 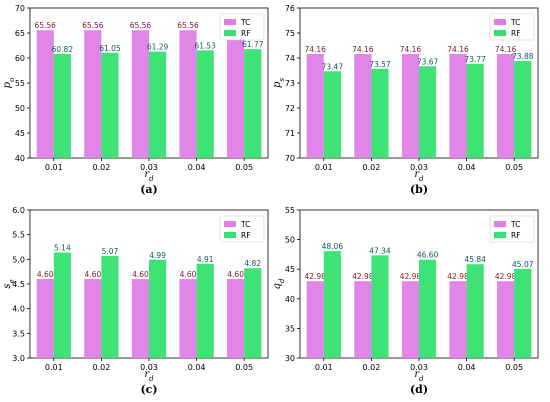 What do you see at coordinates (523, 264) in the screenshot?
I see `data-label: 45.07` at bounding box center [523, 264].